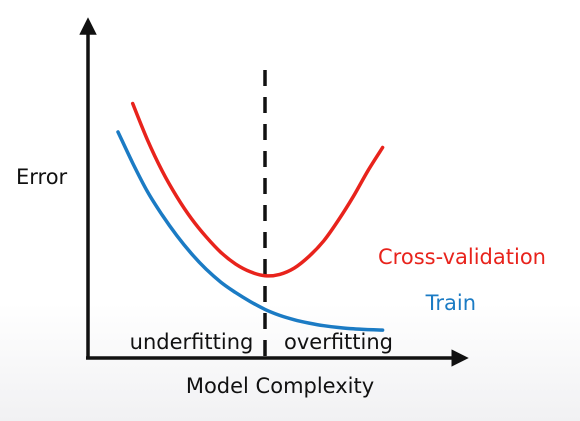 This screenshot has height=421, width=580. Describe the element at coordinates (192, 342) in the screenshot. I see `region-label-underfitting: underfitting` at that location.